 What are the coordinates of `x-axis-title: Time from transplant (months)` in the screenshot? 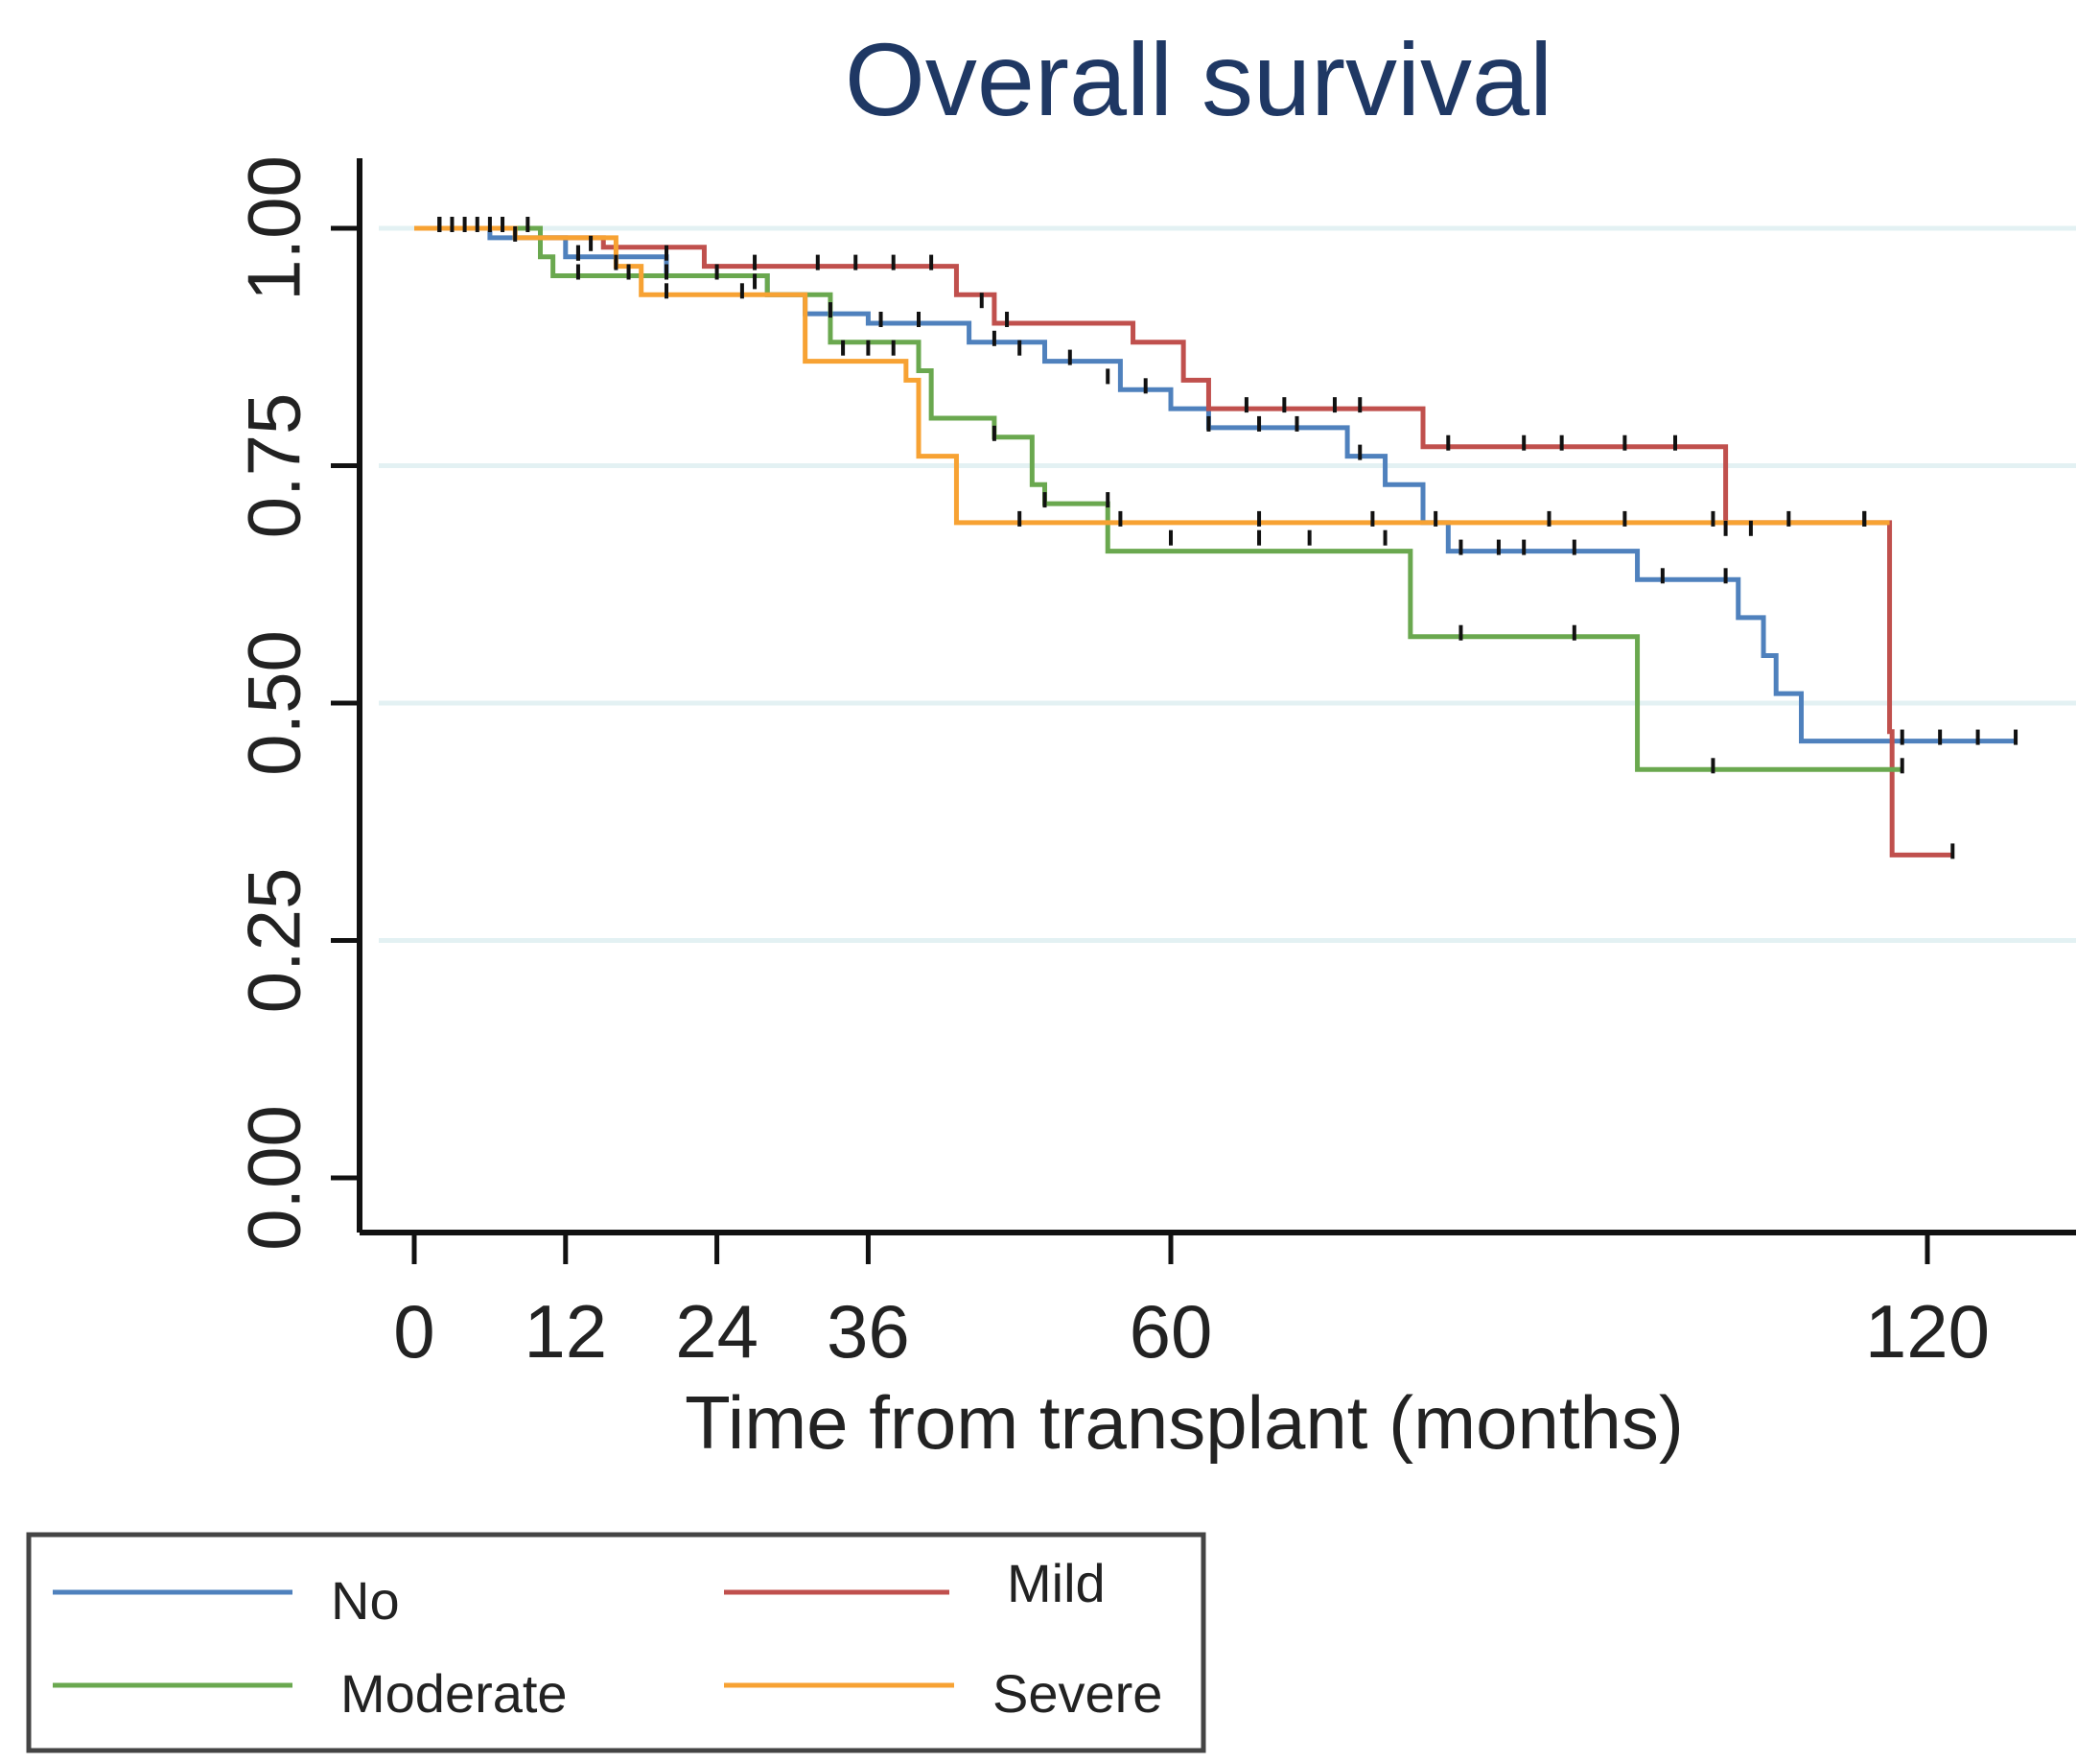 It's located at (1184, 1422).